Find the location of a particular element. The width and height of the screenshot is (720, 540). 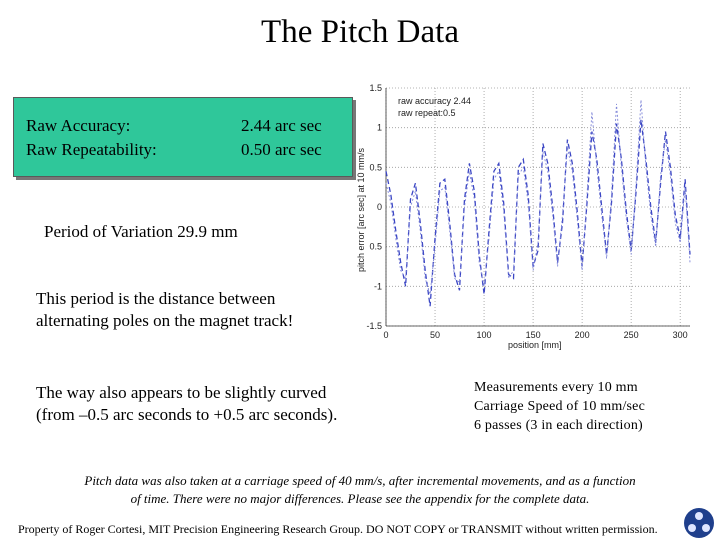

period-explanation-line: alternating poles on the magnet track! is located at coordinates (165, 320).